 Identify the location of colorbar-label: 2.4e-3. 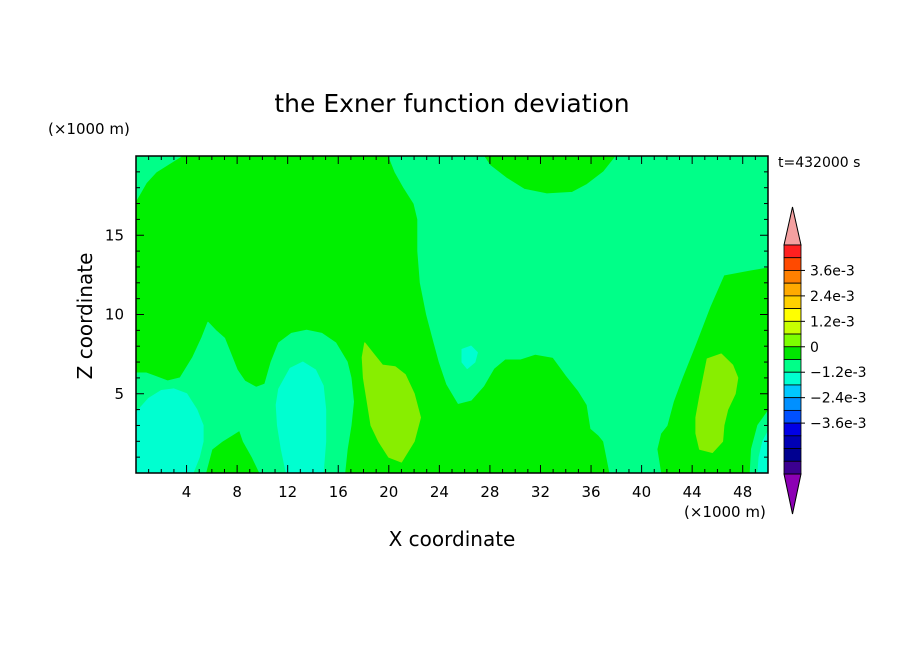
(832, 297).